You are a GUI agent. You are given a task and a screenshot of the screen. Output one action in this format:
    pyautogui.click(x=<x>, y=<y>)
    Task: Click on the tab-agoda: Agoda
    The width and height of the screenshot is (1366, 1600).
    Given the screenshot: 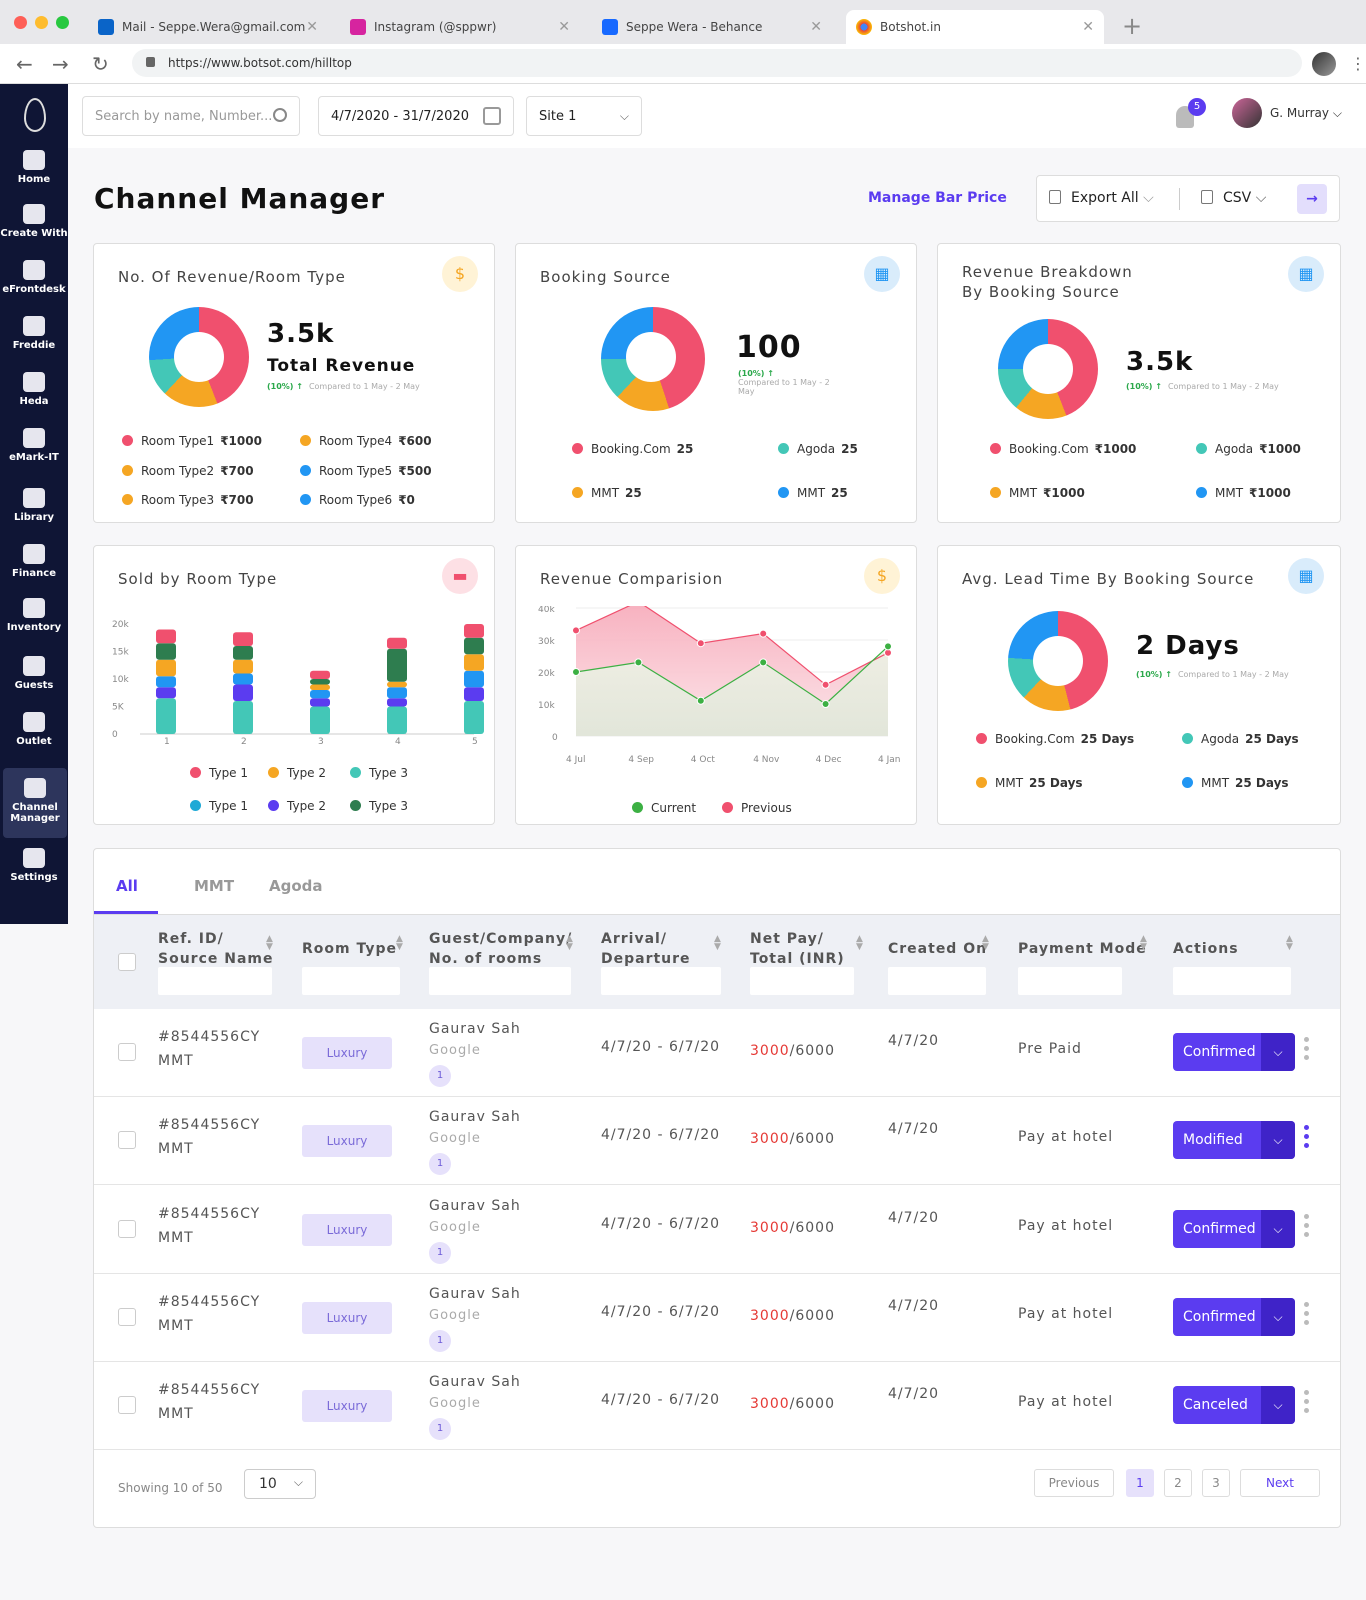 What is the action you would take?
    pyautogui.click(x=296, y=886)
    